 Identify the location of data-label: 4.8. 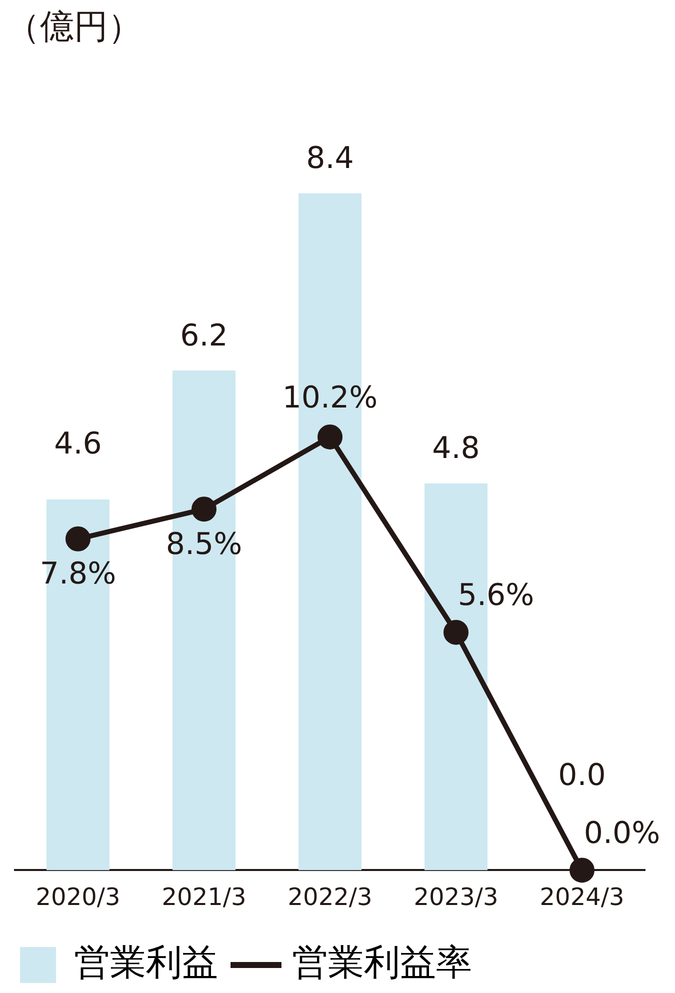
(456, 448).